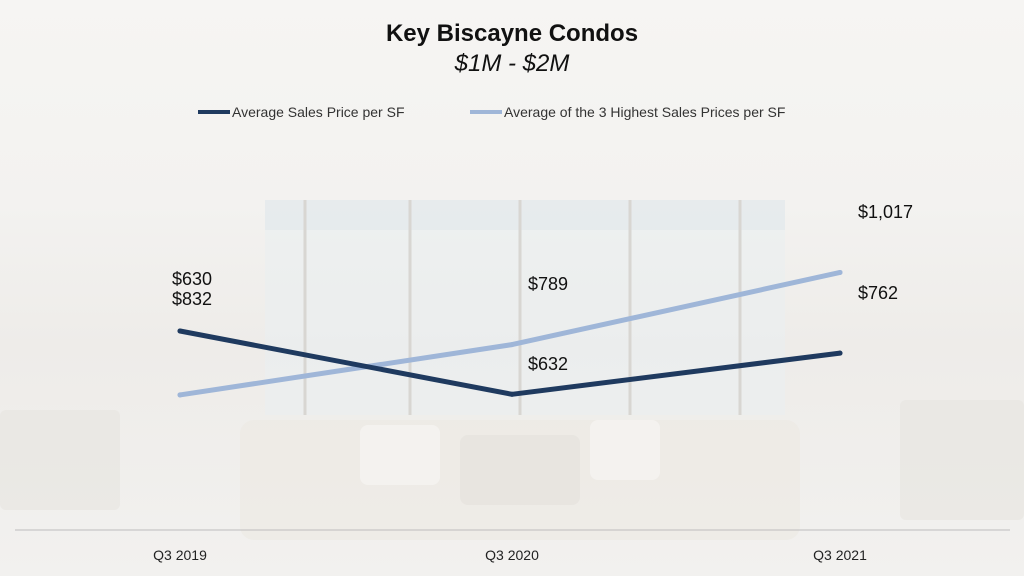 The height and width of the screenshot is (576, 1024). Describe the element at coordinates (840, 555) in the screenshot. I see `x-tick-label: Q3 2021` at that location.